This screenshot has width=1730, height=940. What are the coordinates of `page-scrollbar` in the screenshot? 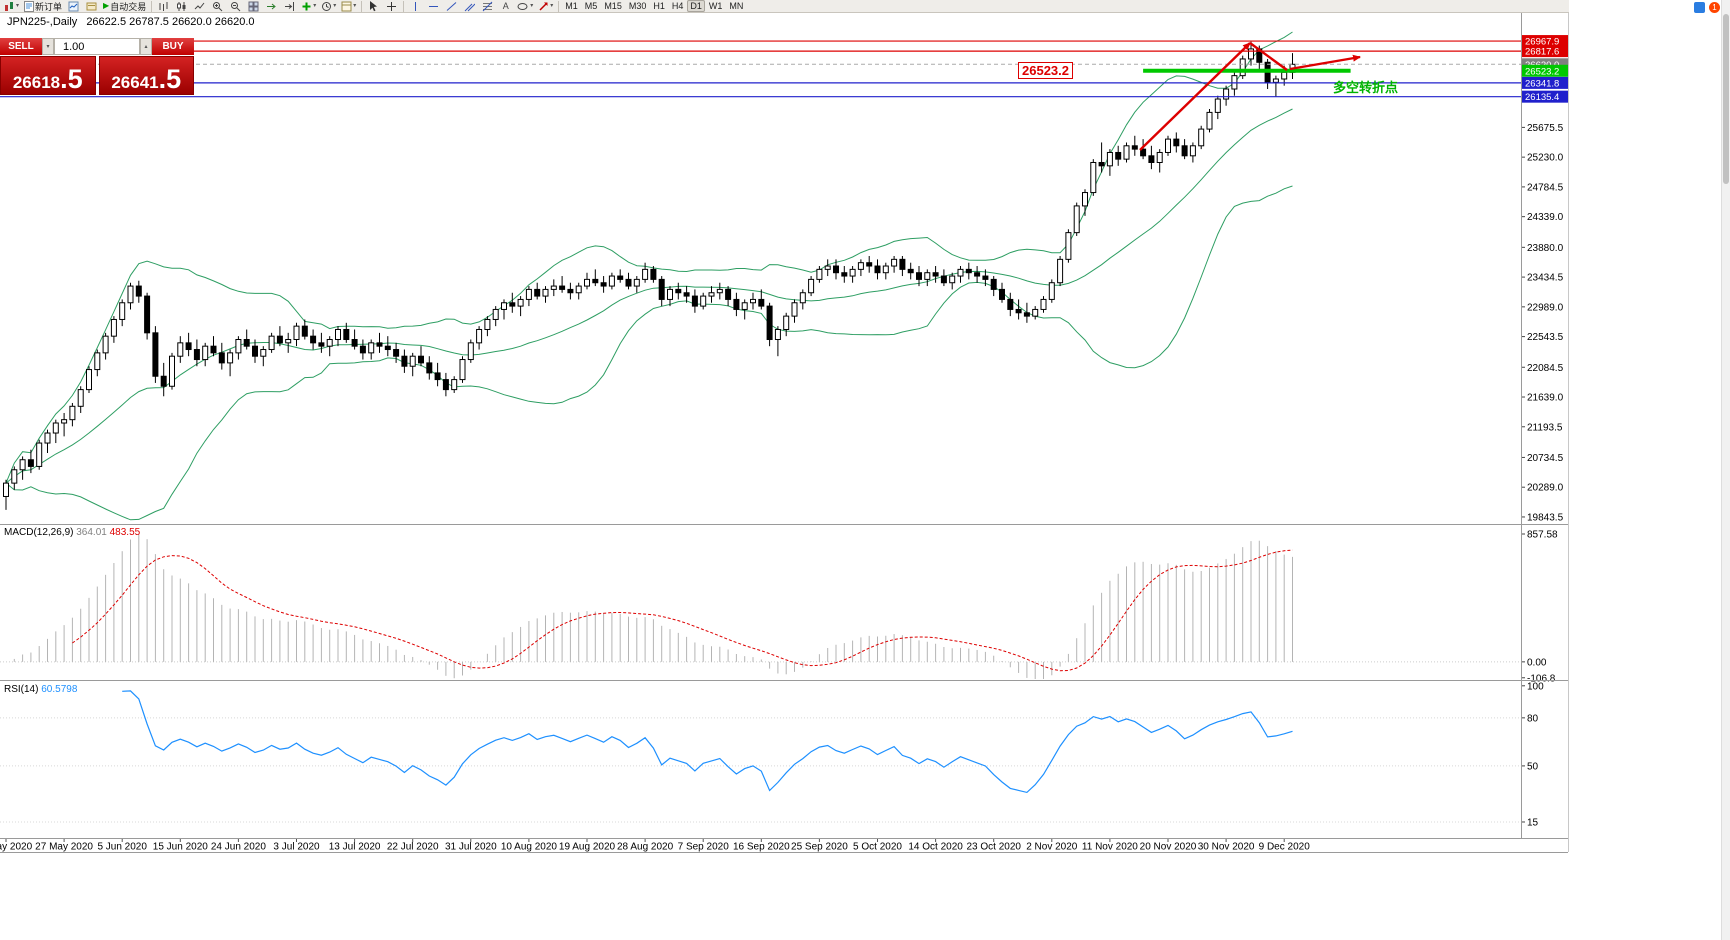 It's located at (1725, 470).